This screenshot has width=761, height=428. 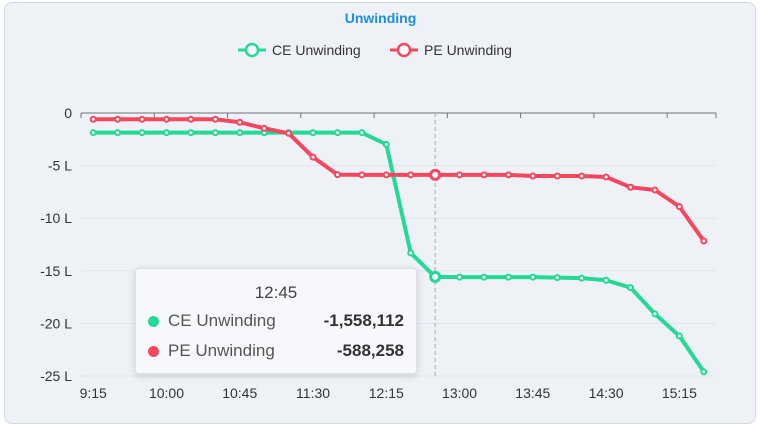 I want to click on y-tick-label: -5 L, so click(x=60, y=166).